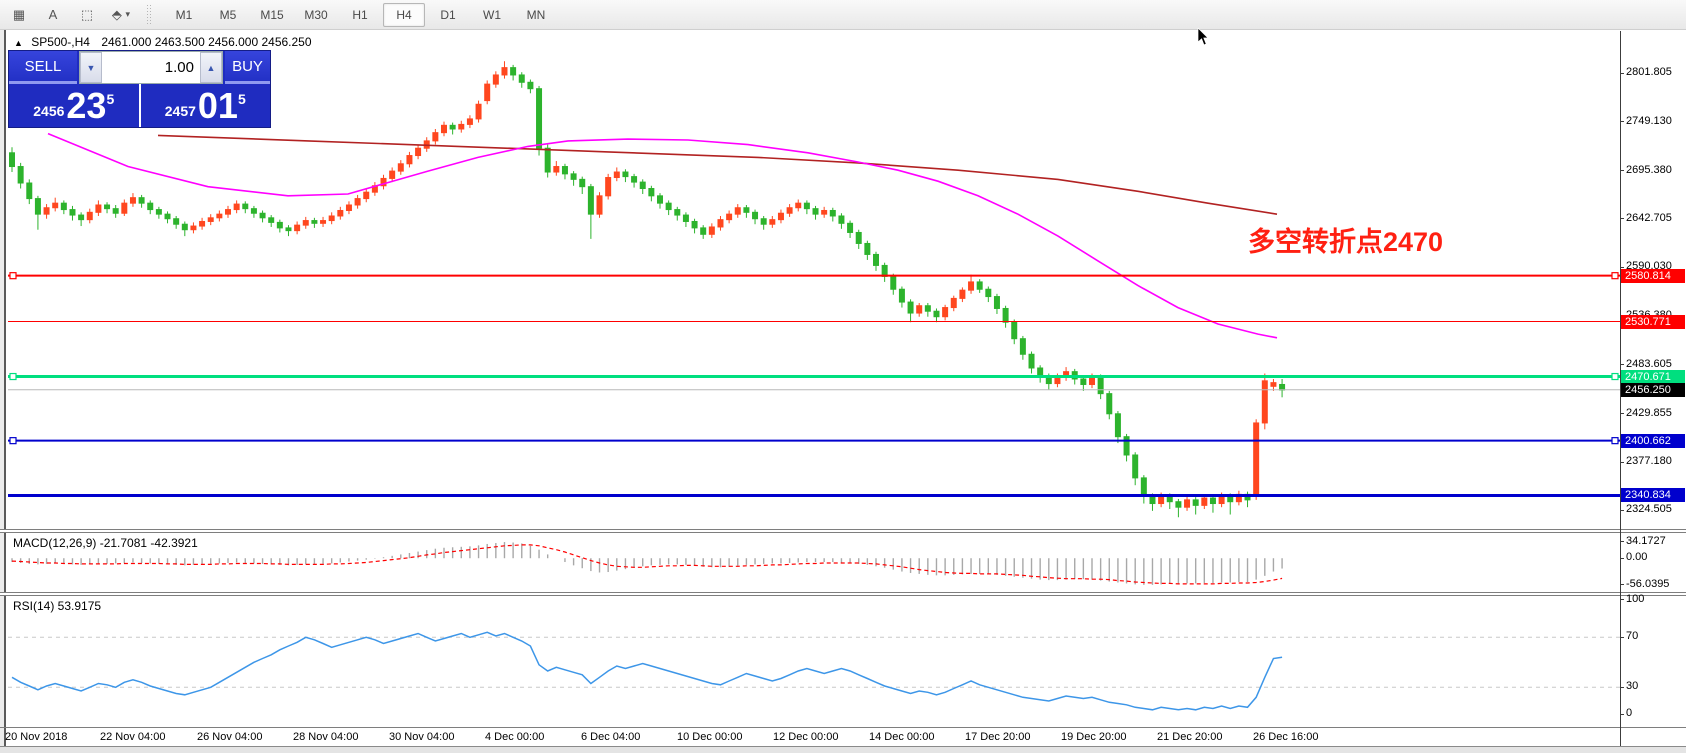  What do you see at coordinates (515, 737) in the screenshot?
I see `time-axis-label: 4 Dec 00:00` at bounding box center [515, 737].